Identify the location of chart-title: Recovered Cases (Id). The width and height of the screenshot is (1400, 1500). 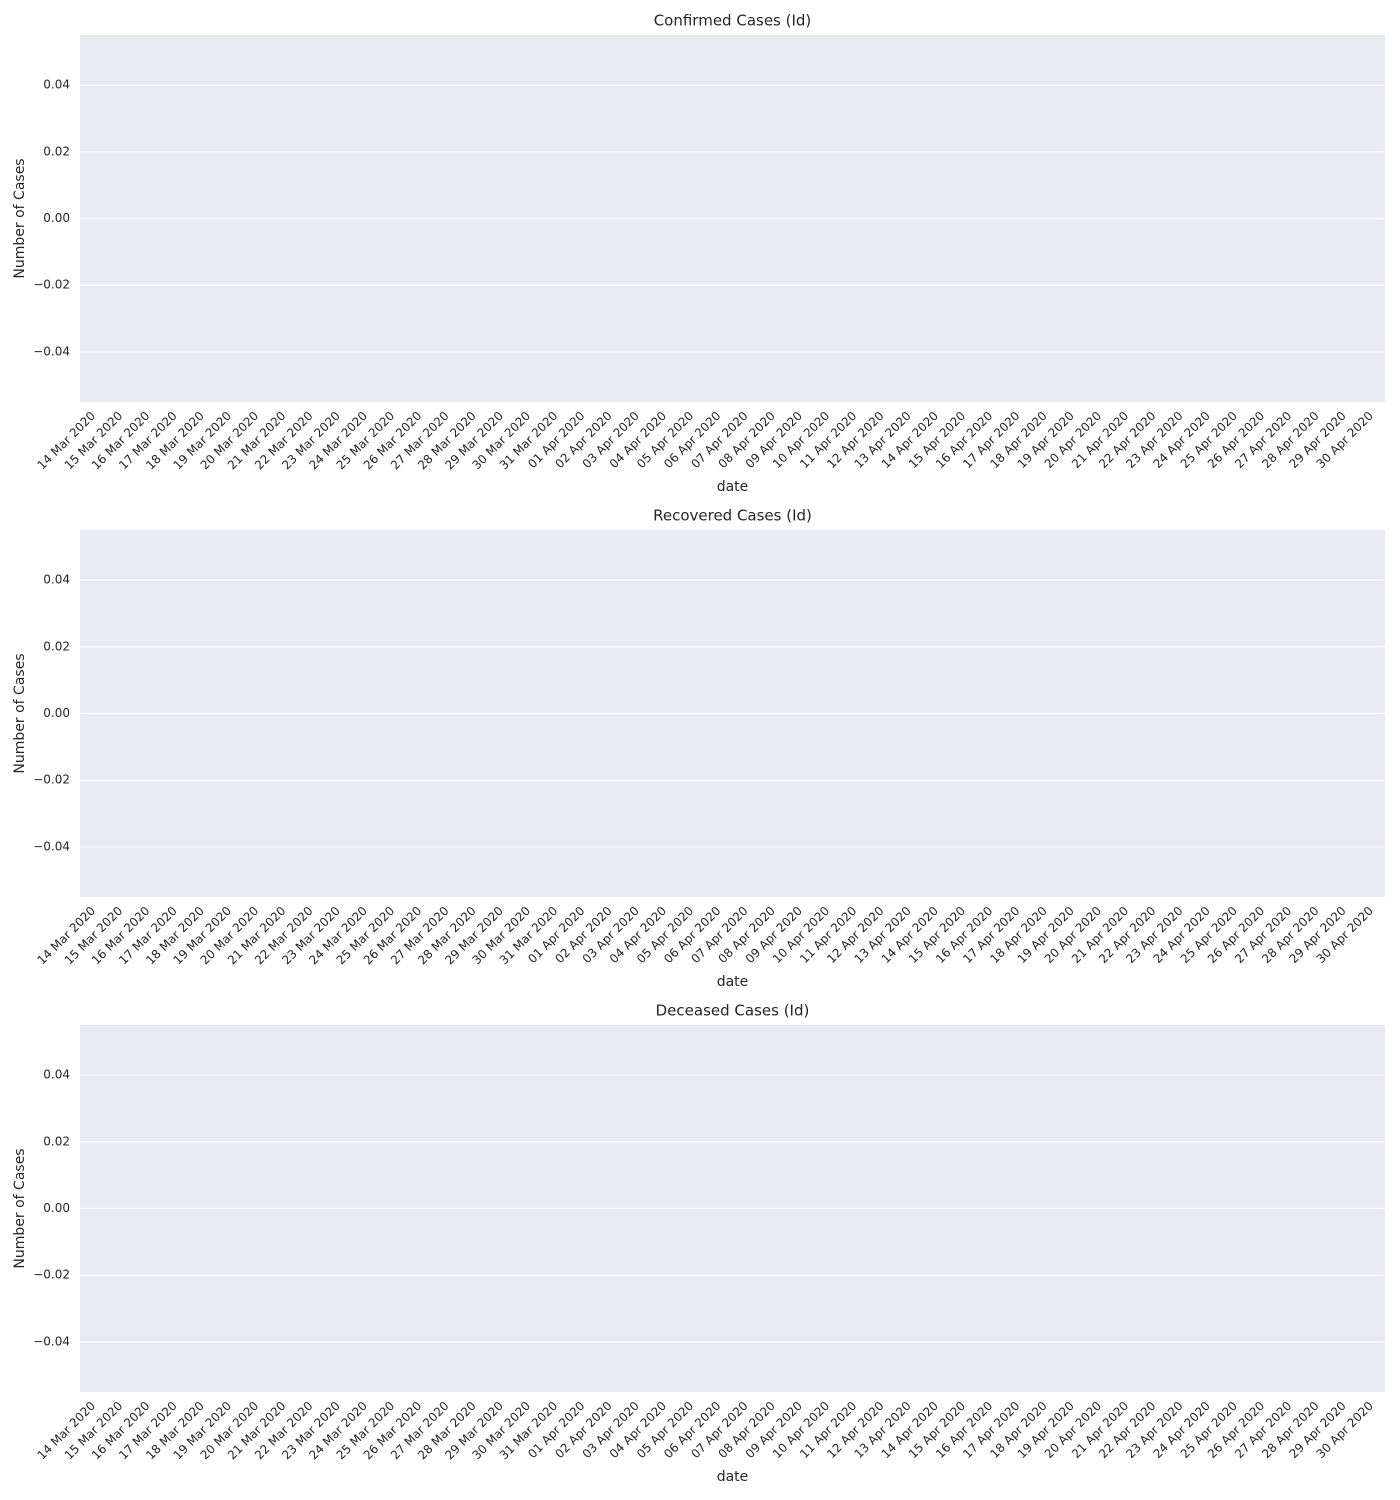
(732, 516).